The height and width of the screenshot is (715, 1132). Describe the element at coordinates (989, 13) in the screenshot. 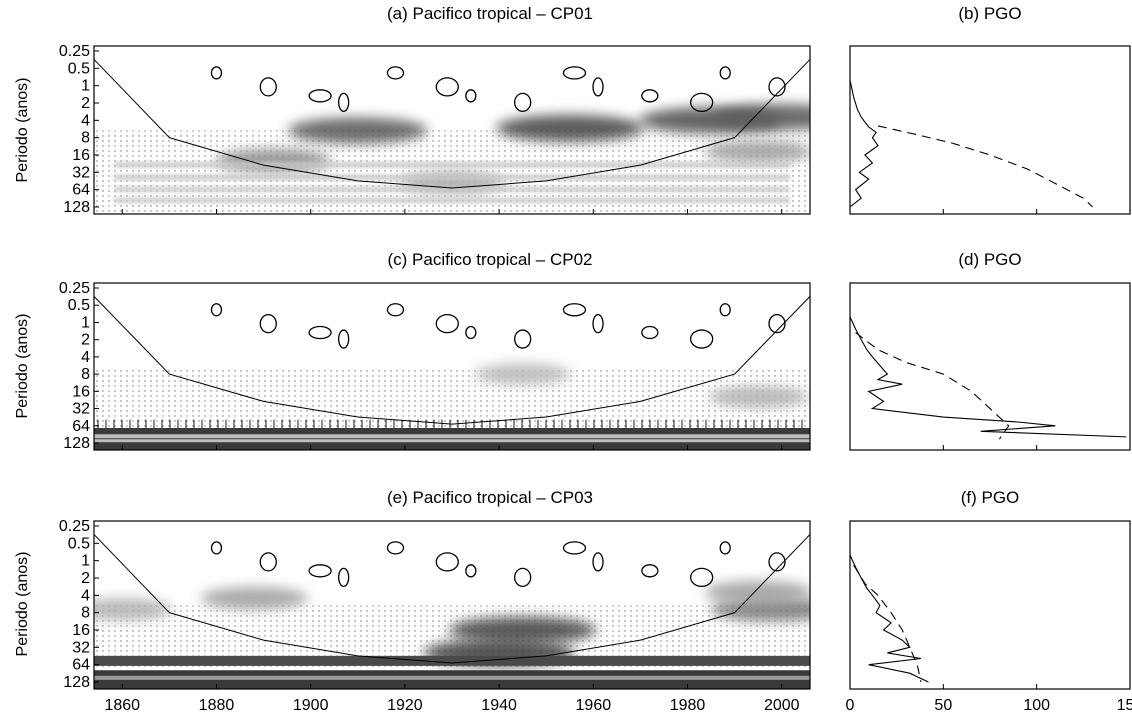

I see `panel-b-title: (b) PGO` at that location.